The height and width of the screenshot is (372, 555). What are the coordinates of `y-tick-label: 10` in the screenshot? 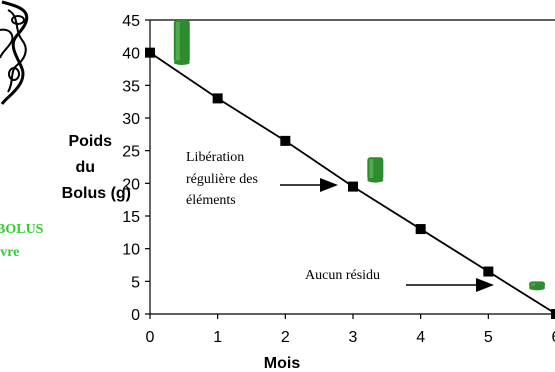 It's located at (131, 250).